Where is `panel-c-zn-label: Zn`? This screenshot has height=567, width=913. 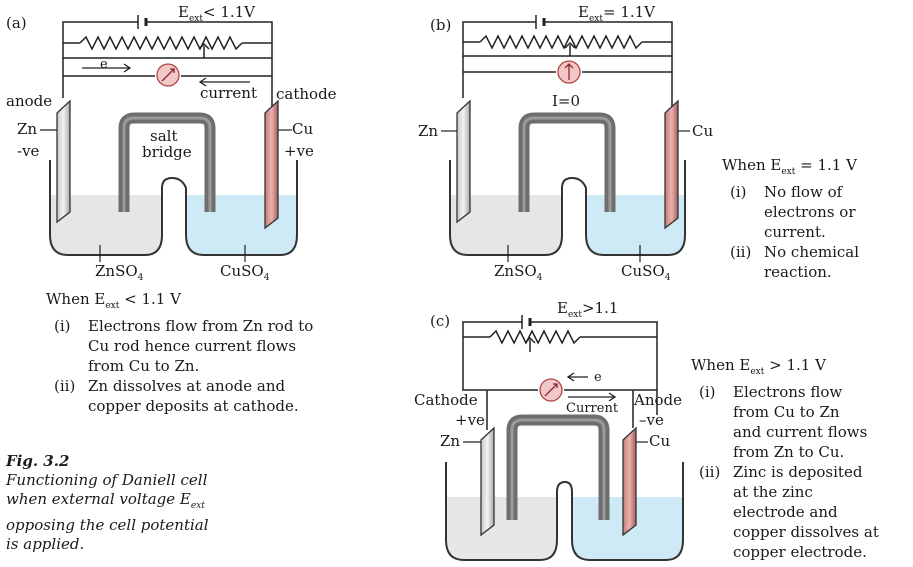 panel-c-zn-label: Zn is located at coordinates (450, 441).